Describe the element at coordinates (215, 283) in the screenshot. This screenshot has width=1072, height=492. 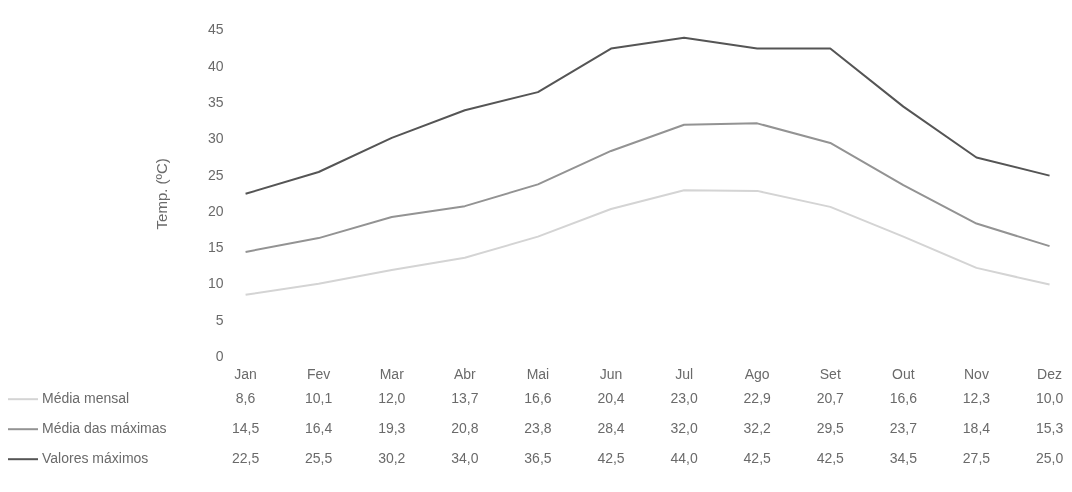
I see `y-tick-label: 10` at that location.